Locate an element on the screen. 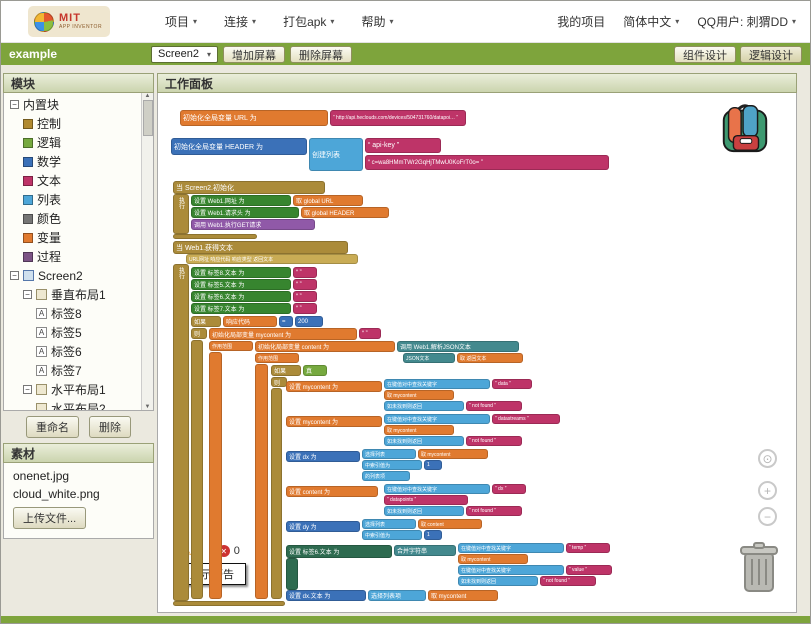  tree-item-0: − 内置块 is located at coordinates (78, 104).